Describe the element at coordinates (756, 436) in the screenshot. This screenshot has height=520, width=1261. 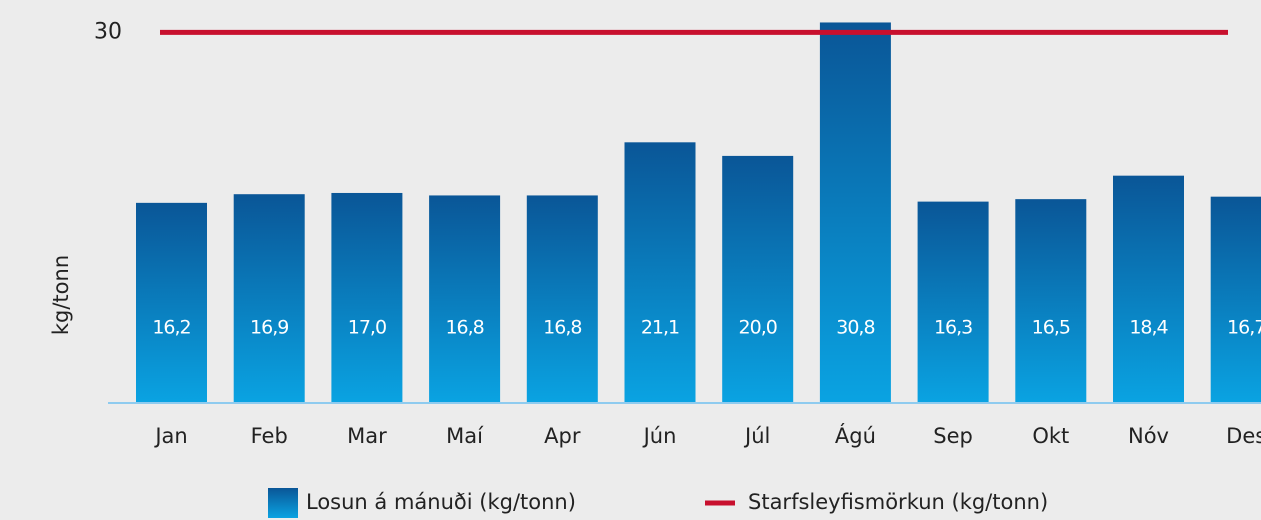
I see `x-tick-label: Júl` at that location.